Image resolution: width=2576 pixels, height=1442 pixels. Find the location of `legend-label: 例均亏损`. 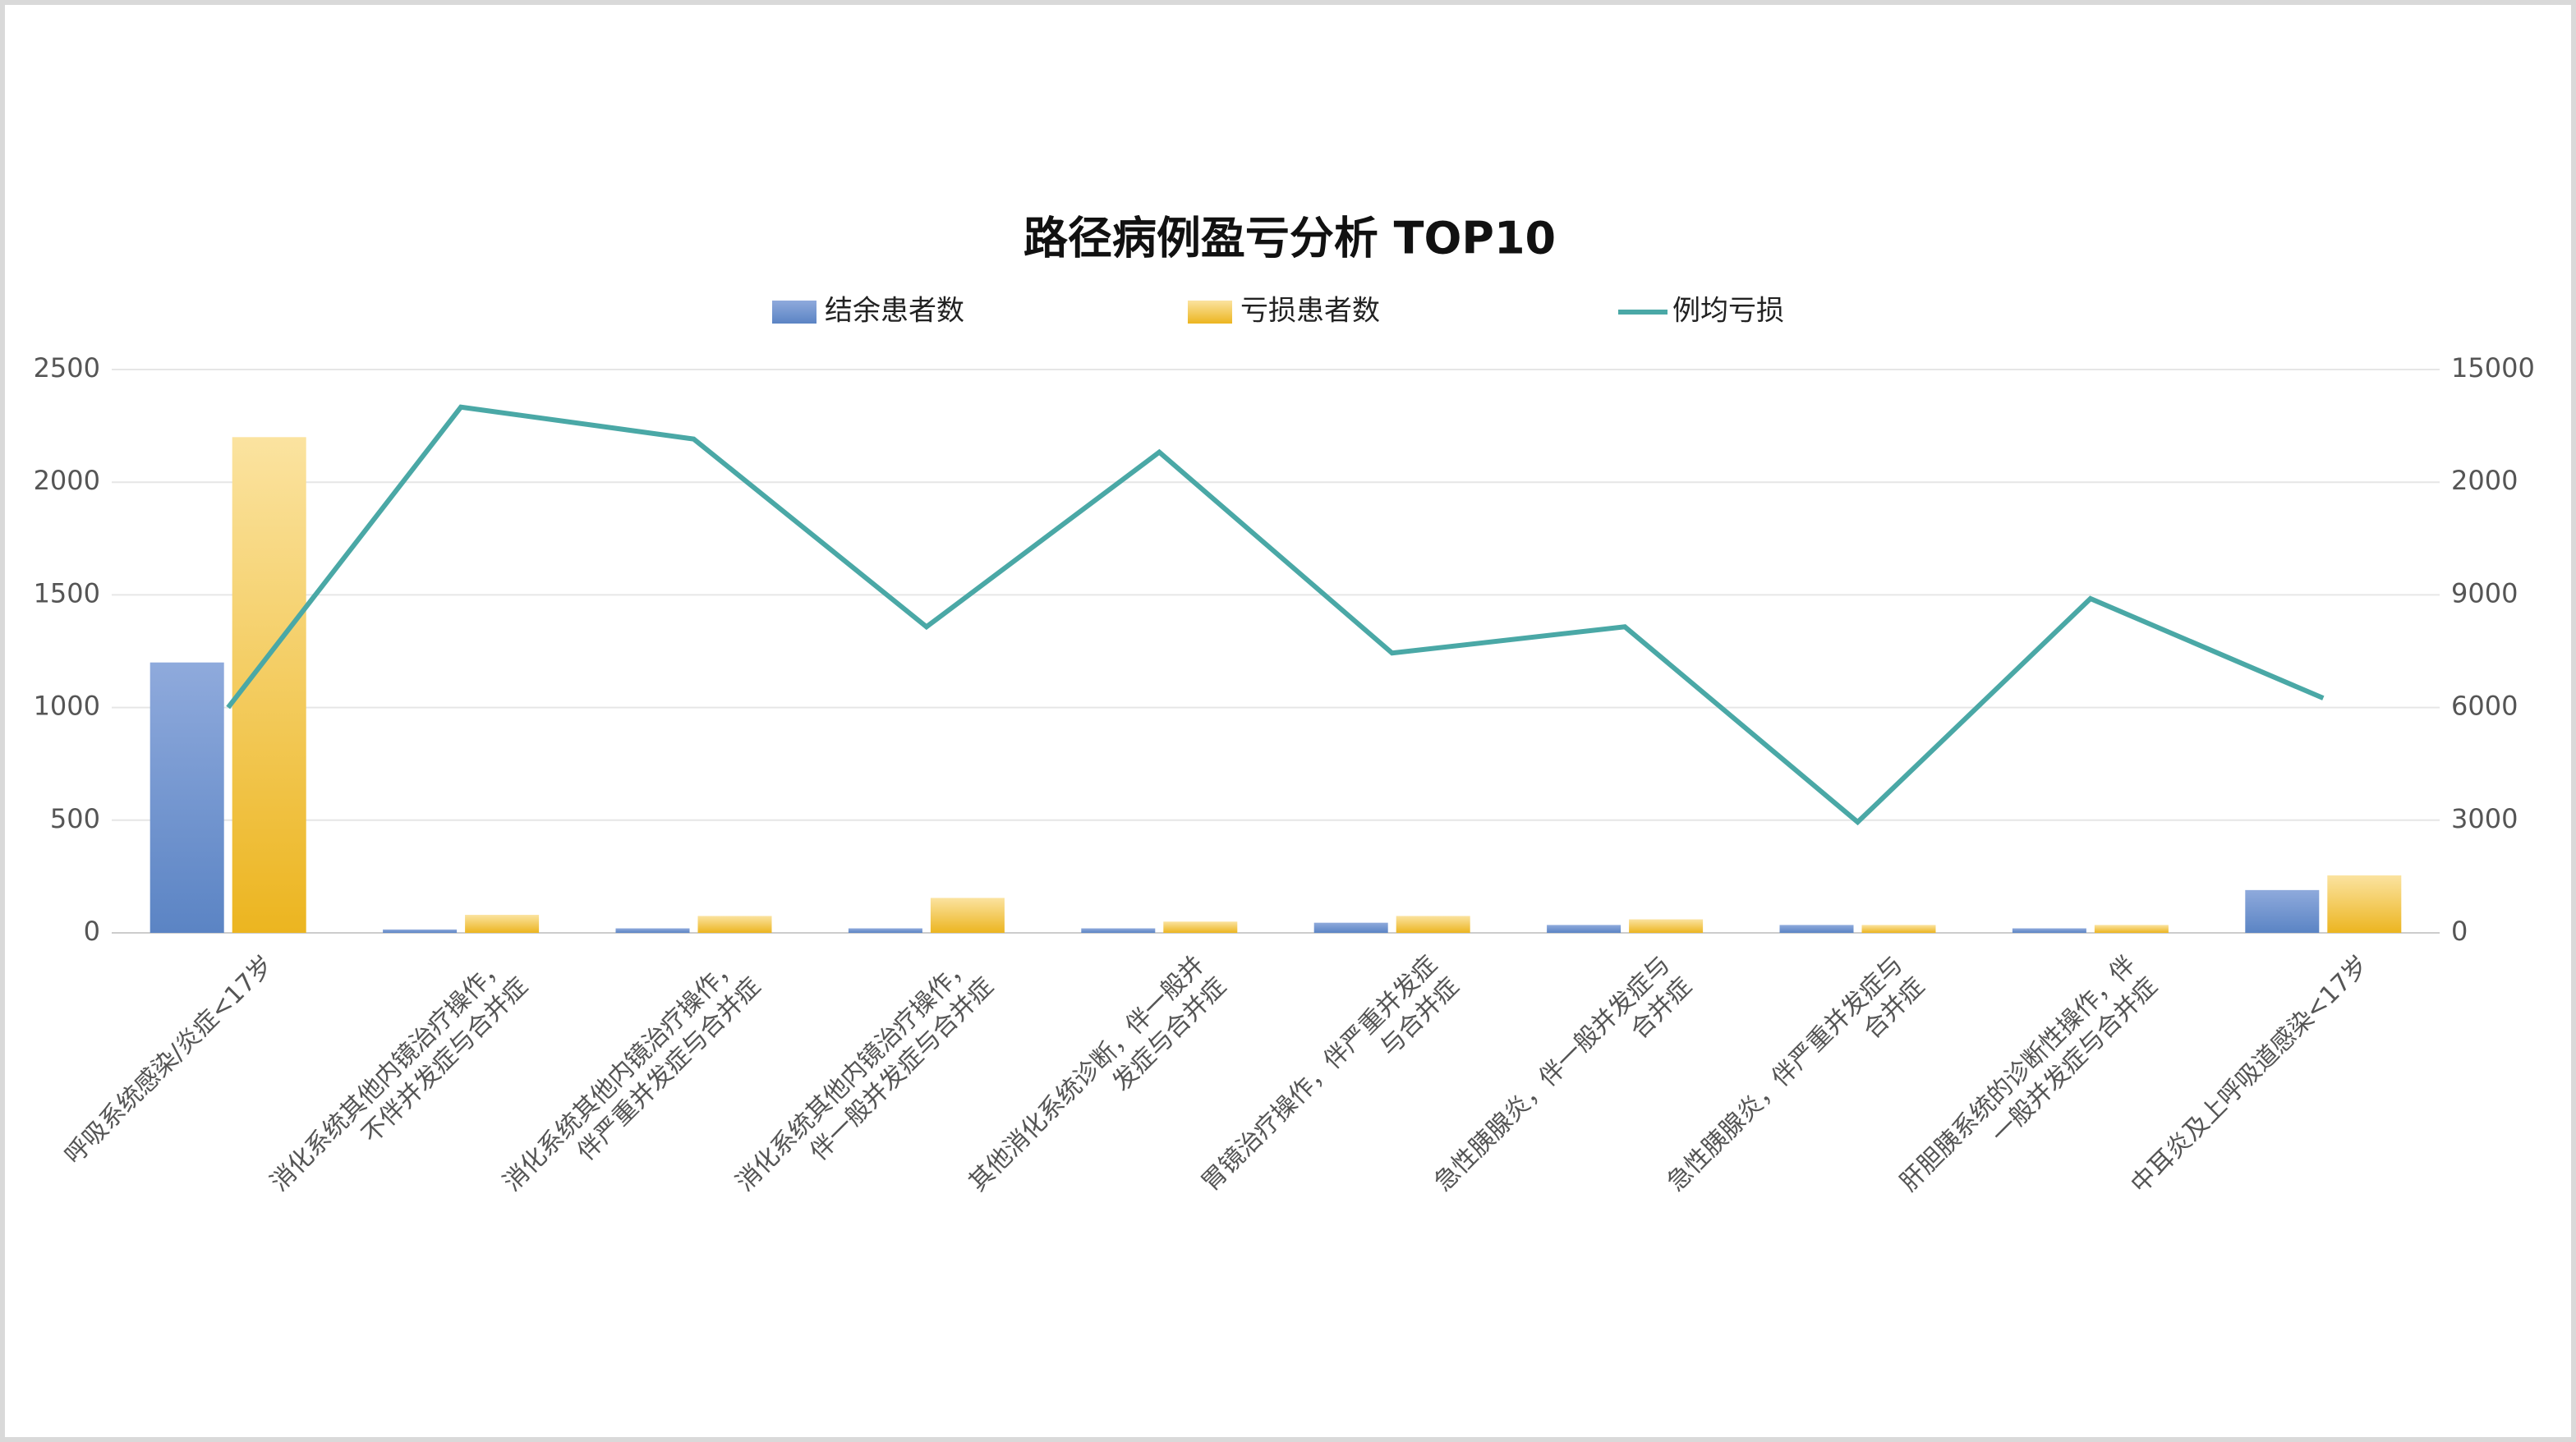

legend-label: 例均亏损 is located at coordinates (1728, 311).